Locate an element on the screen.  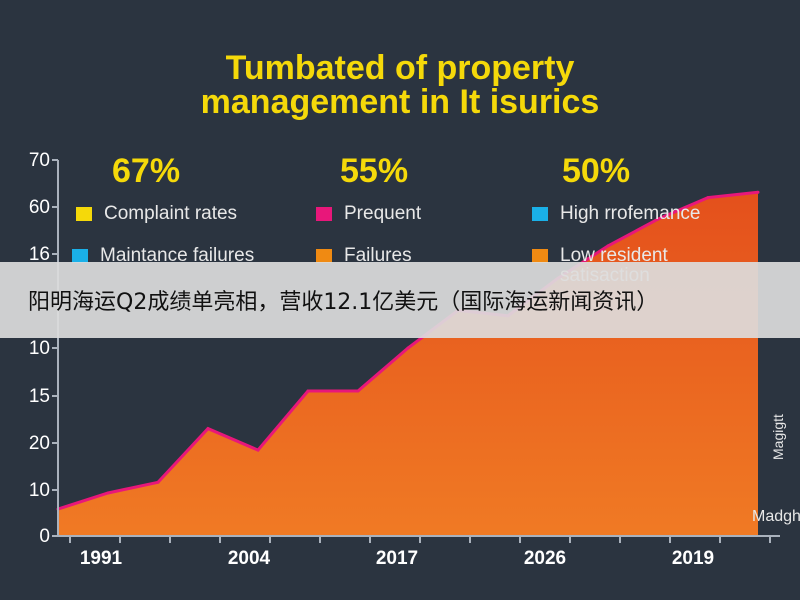
chart-title-line-1: Tumbated of property is located at coordinates (400, 68).